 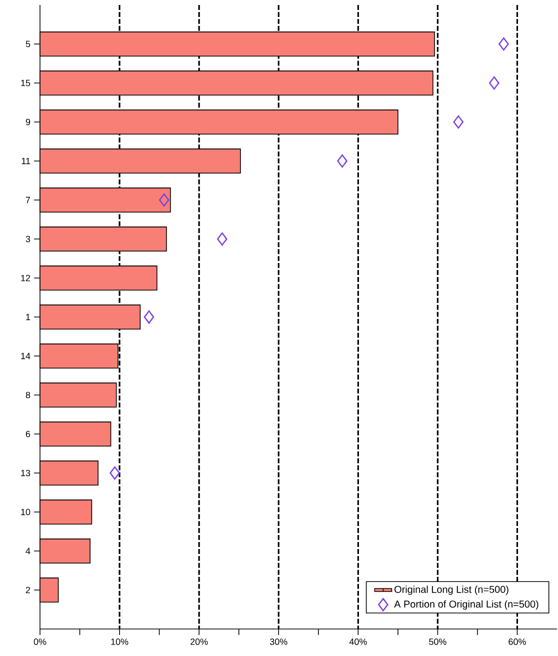 I want to click on y-tick-label: 10, so click(x=25, y=512).